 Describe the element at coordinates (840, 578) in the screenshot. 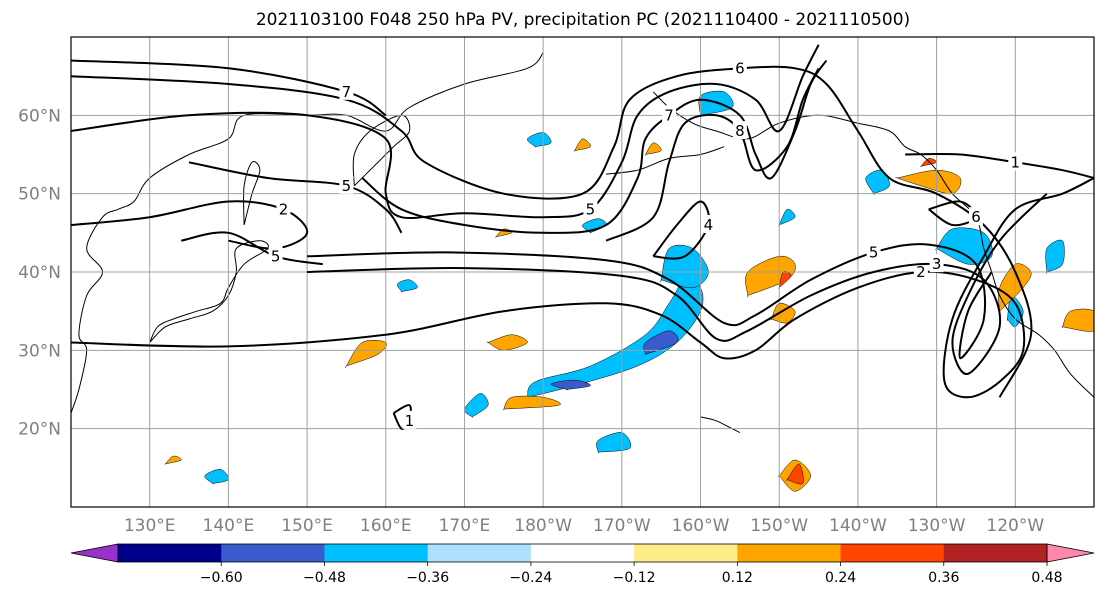

I see `colorbar-label: 0.24` at that location.